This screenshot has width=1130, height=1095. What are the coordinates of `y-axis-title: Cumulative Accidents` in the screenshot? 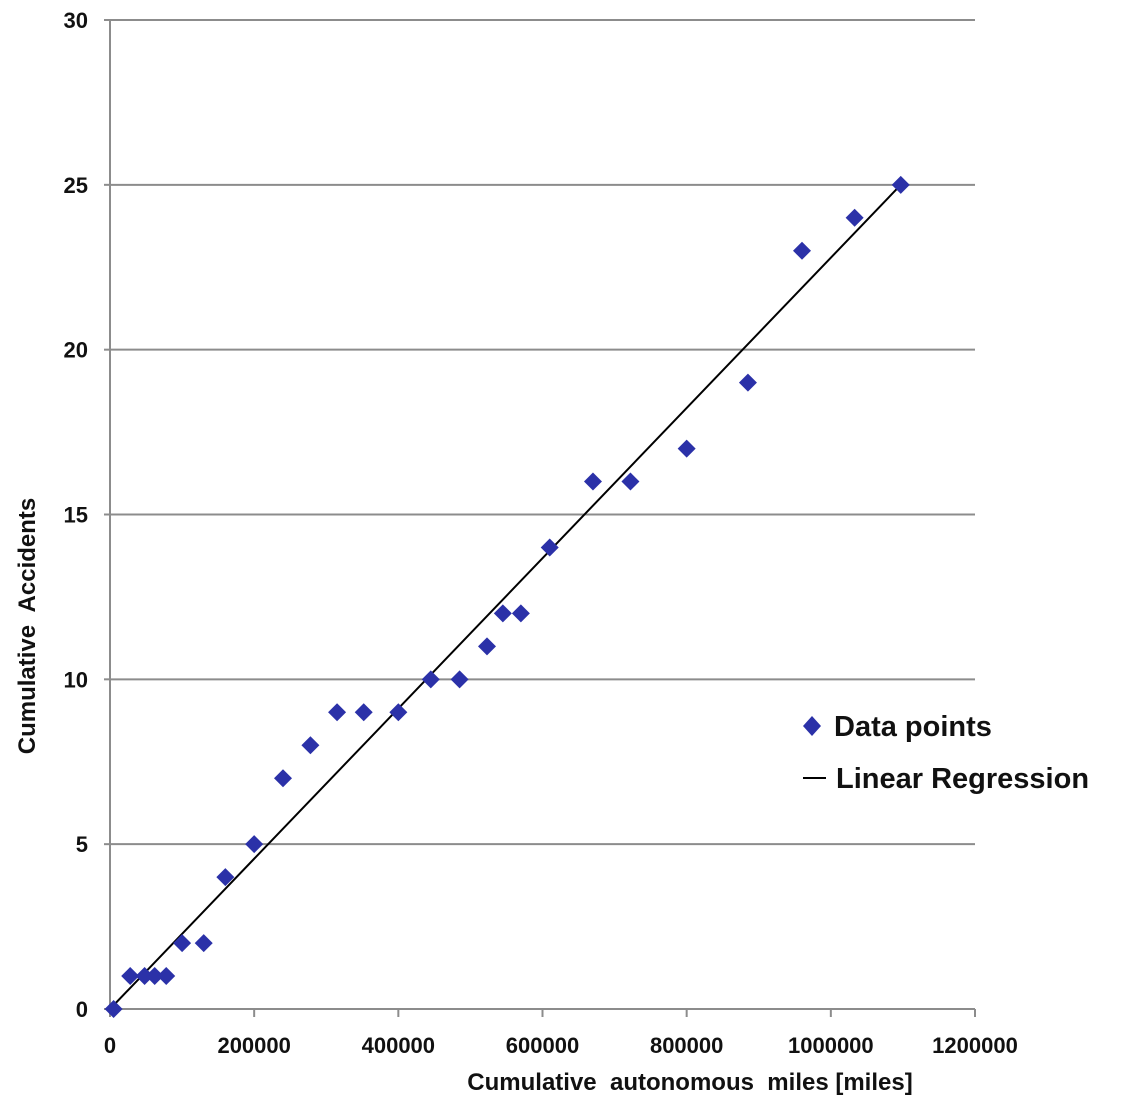 It's located at (27, 626).